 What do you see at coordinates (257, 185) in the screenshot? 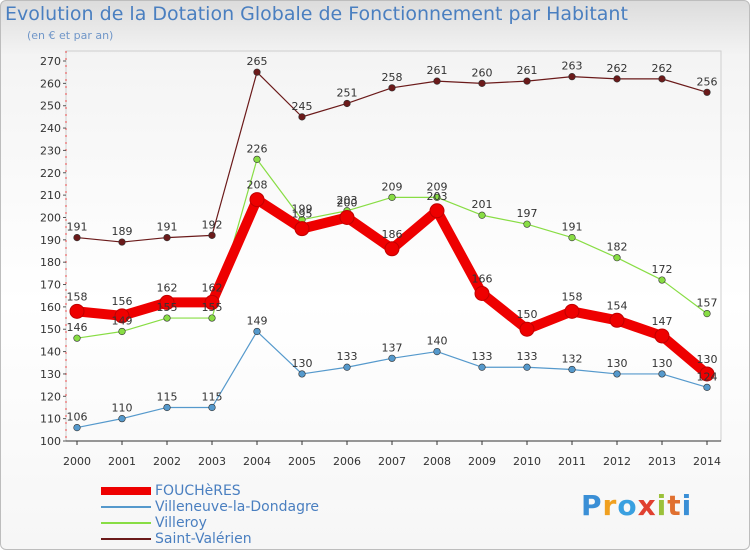
I see `data-label: 208` at bounding box center [257, 185].